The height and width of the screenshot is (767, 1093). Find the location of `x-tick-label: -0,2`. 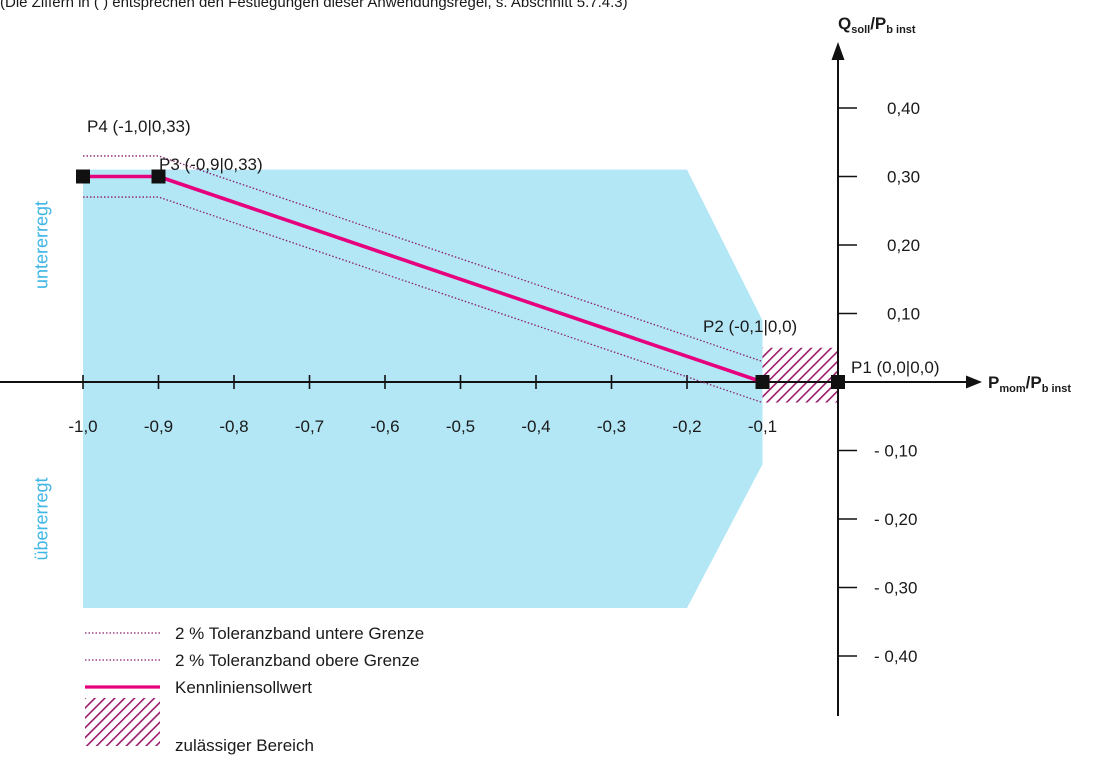

x-tick-label: -0,2 is located at coordinates (686, 426).